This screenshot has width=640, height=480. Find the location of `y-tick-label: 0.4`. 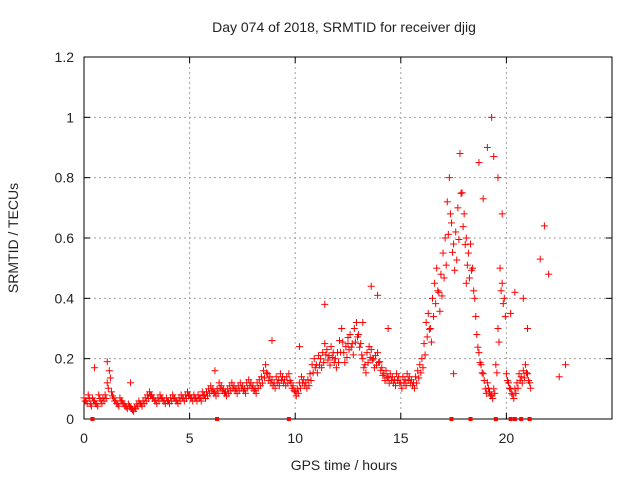

y-tick-label: 0.4 is located at coordinates (65, 298).